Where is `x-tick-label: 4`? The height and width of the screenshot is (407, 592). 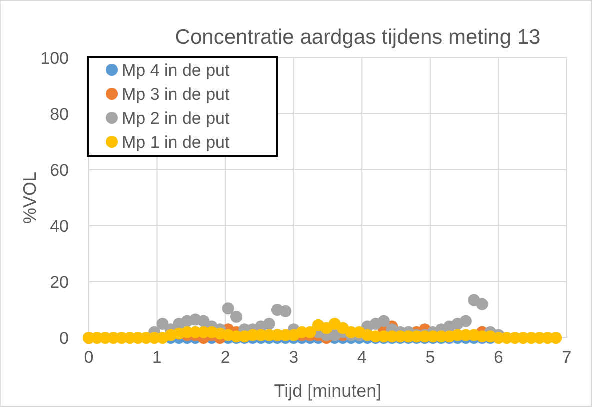 x-tick-label: 4 is located at coordinates (362, 357).